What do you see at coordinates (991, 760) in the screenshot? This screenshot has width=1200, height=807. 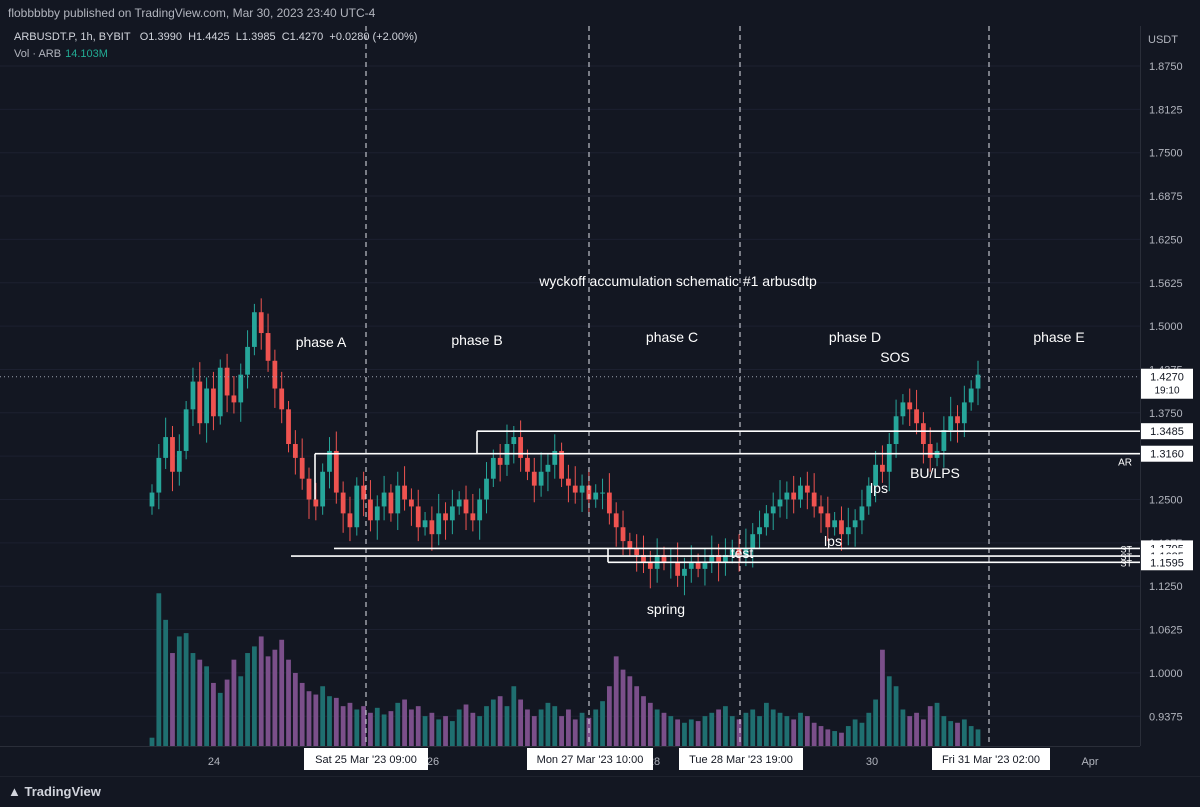 I see `time-marker-label: Fri 31 Mar '23 02:00` at bounding box center [991, 760].